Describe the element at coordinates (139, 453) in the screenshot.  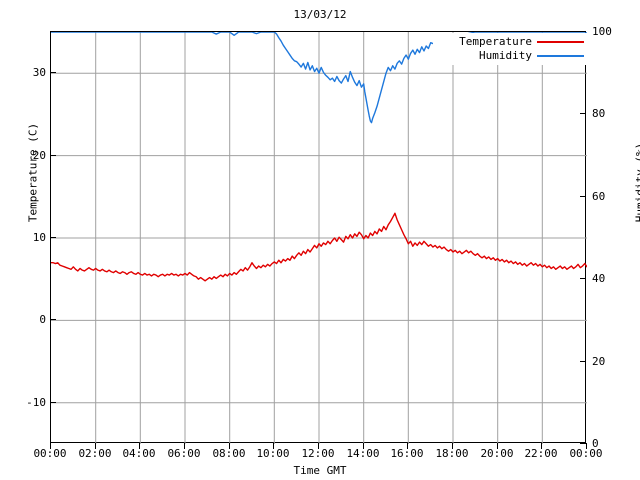
I see `x-tick-label: 04:00` at that location.